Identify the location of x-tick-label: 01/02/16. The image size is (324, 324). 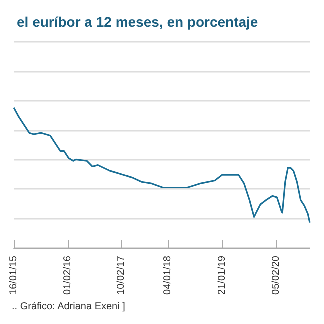
(68, 275).